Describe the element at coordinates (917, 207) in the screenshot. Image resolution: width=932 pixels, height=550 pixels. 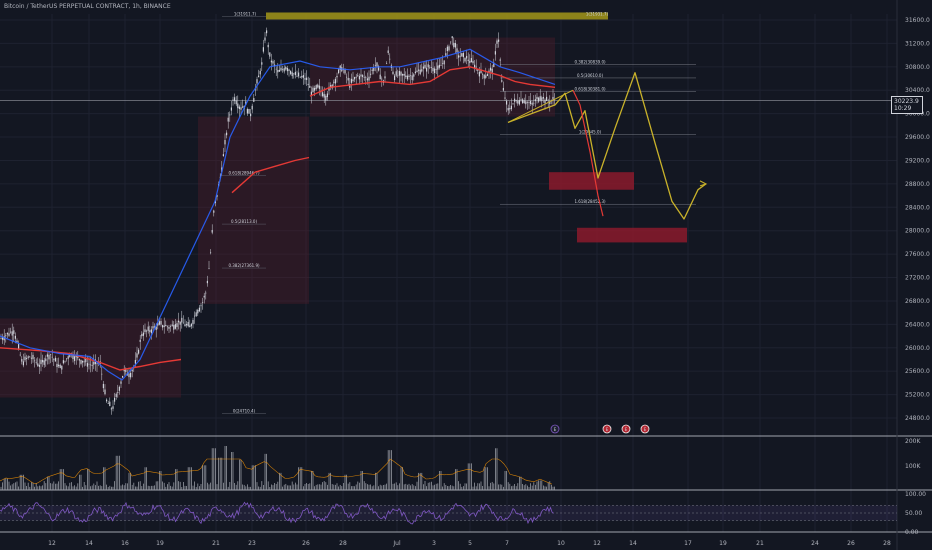
I see `y-tick-label: 28400.0` at that location.